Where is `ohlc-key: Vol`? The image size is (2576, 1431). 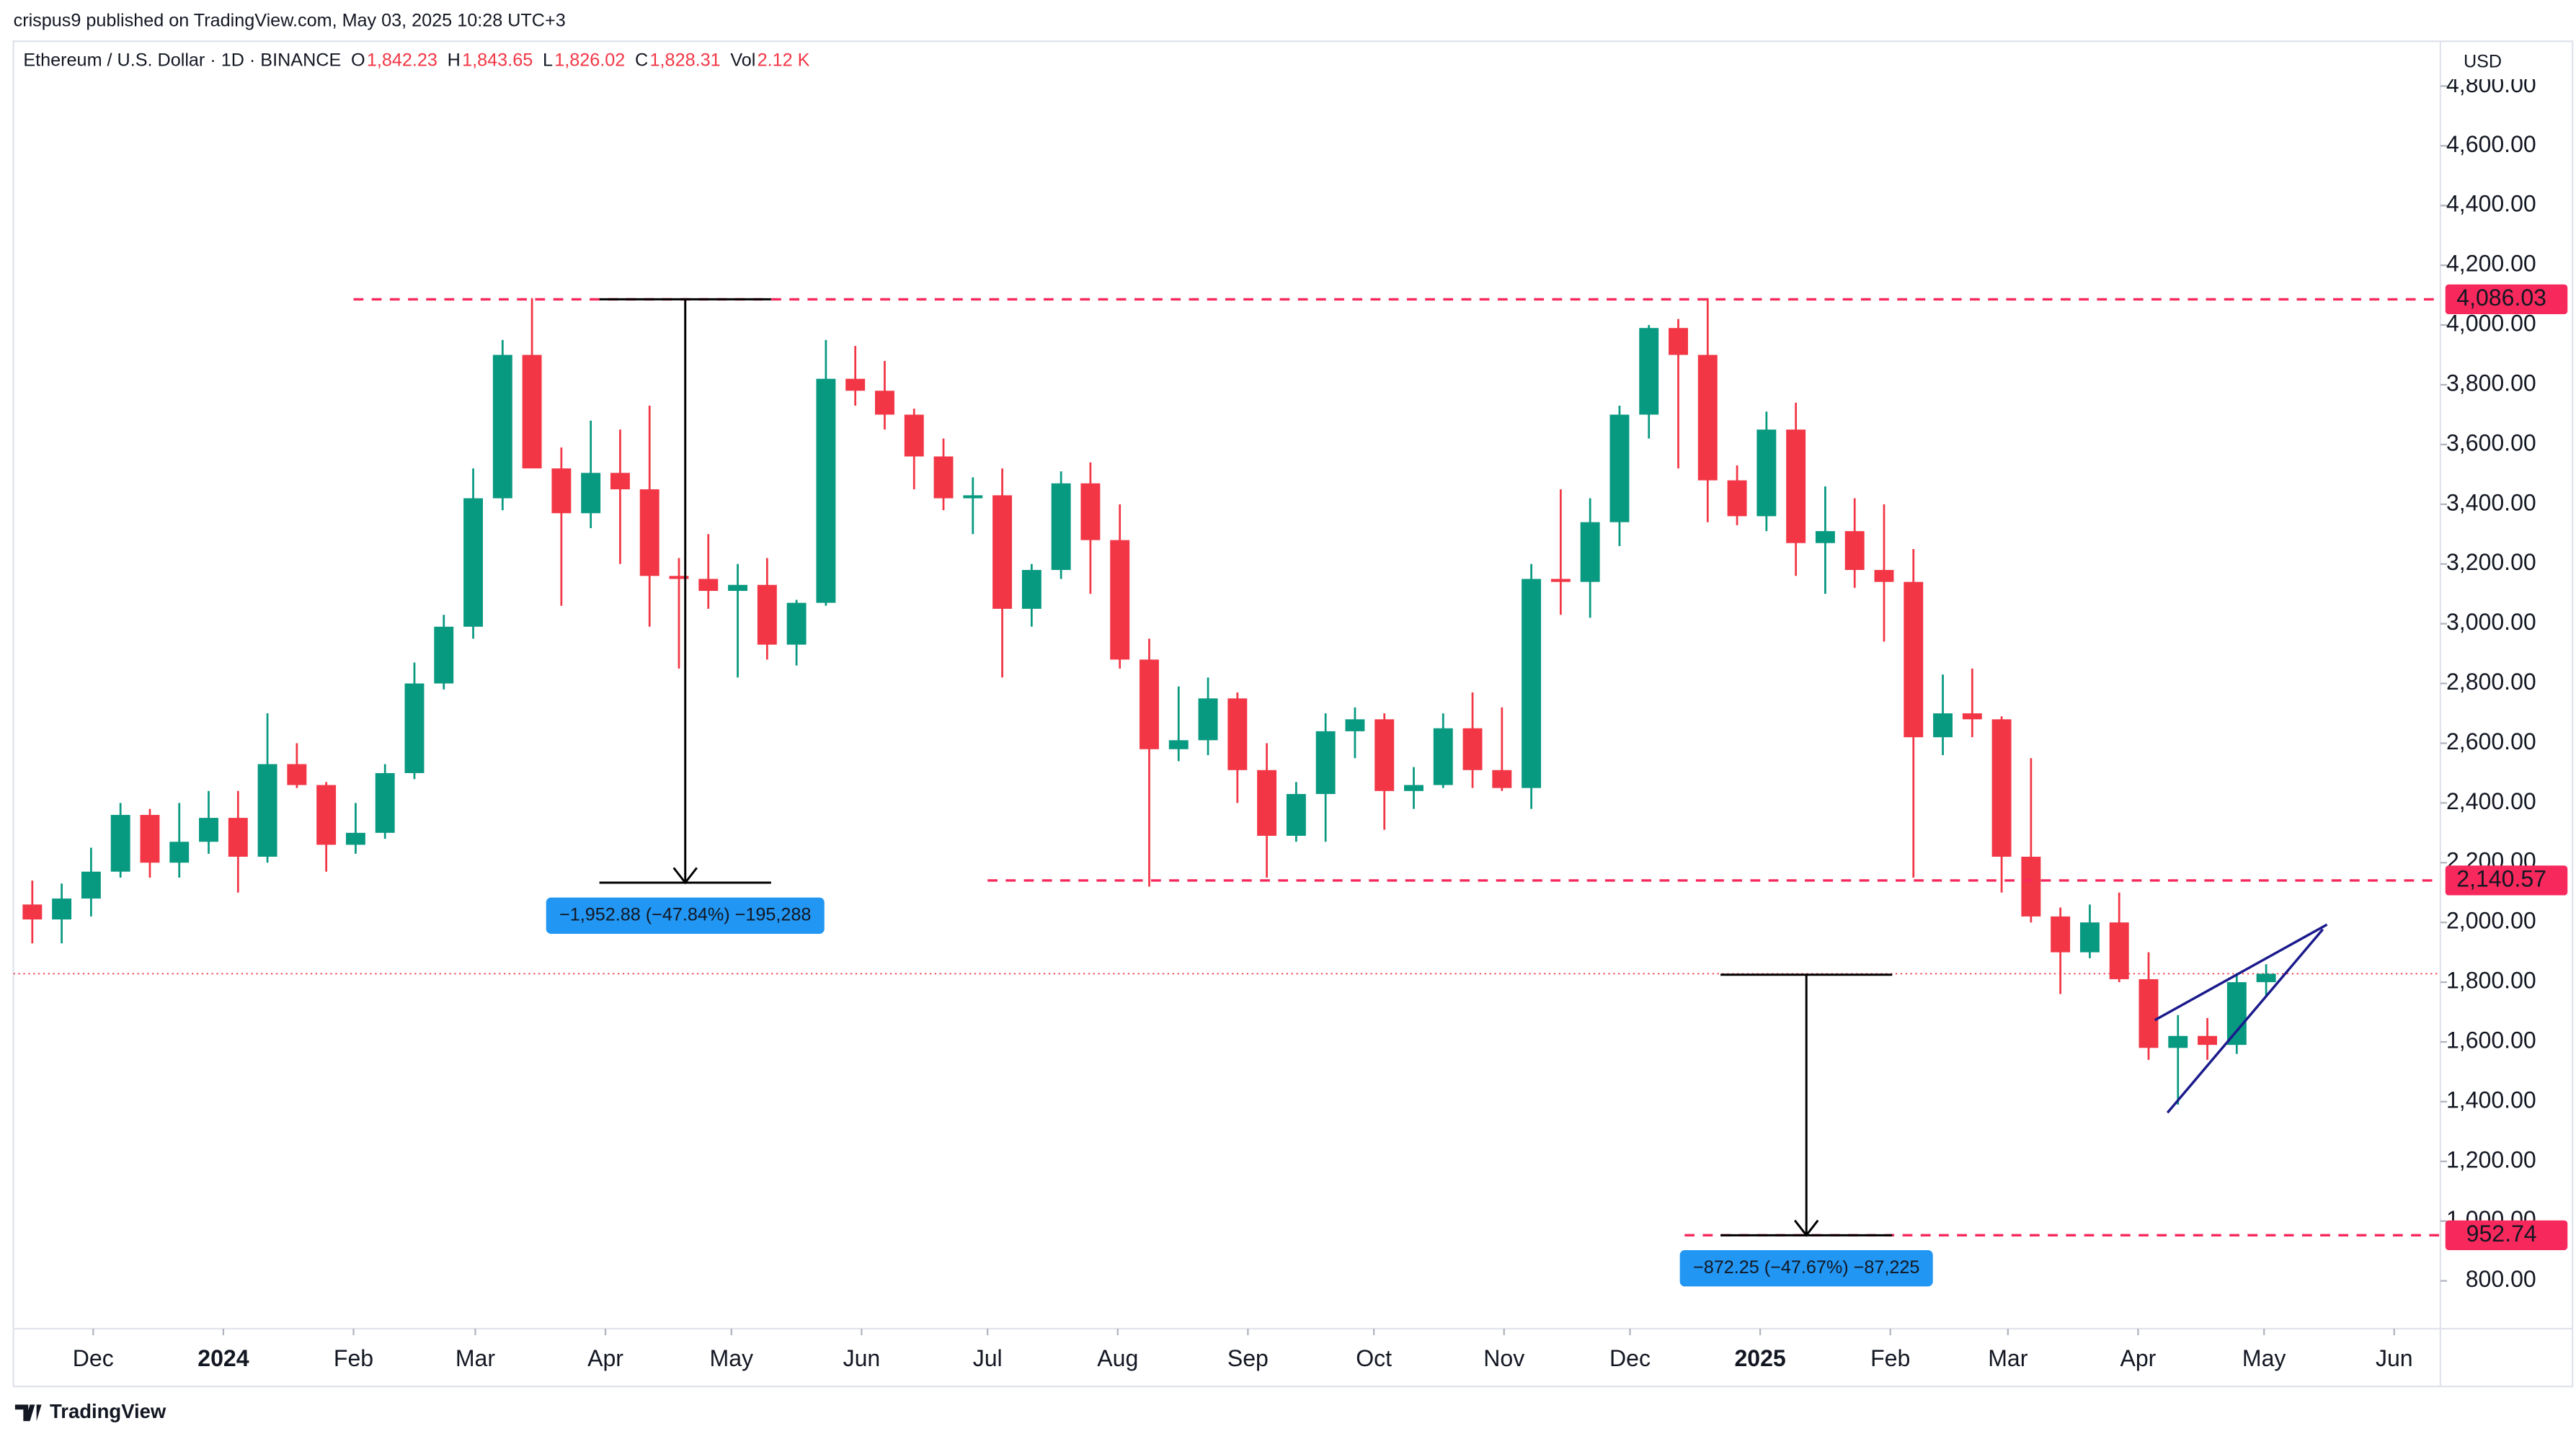 ohlc-key: Vol is located at coordinates (743, 60).